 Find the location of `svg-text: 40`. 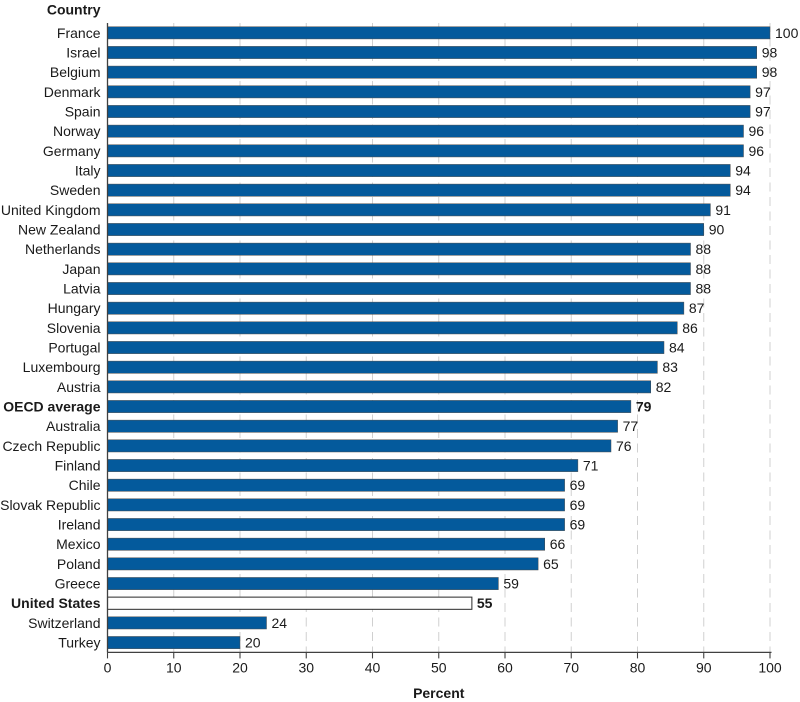

svg-text: 40 is located at coordinates (373, 668).